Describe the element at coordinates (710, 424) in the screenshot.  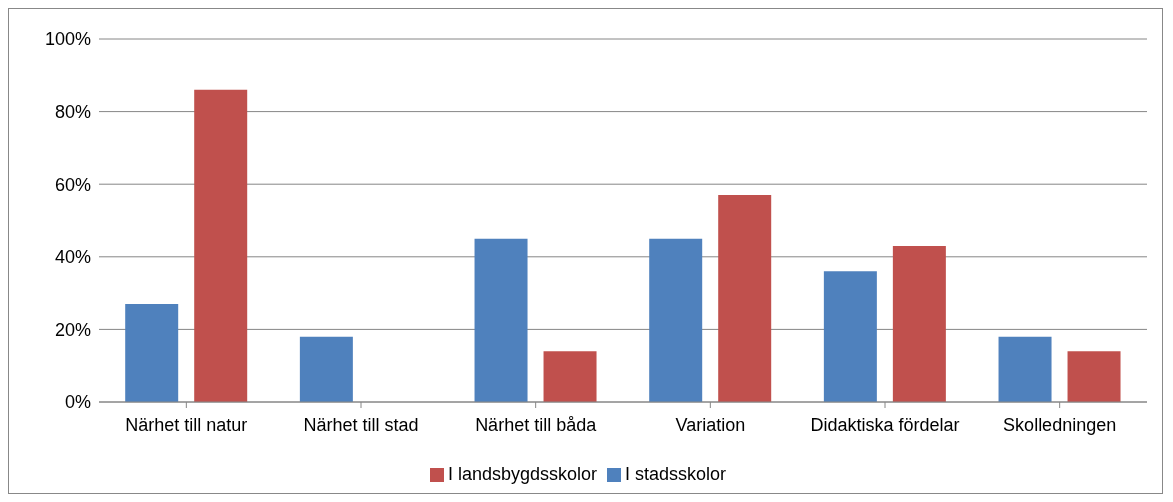
I see `x-tick-label: Variation` at that location.